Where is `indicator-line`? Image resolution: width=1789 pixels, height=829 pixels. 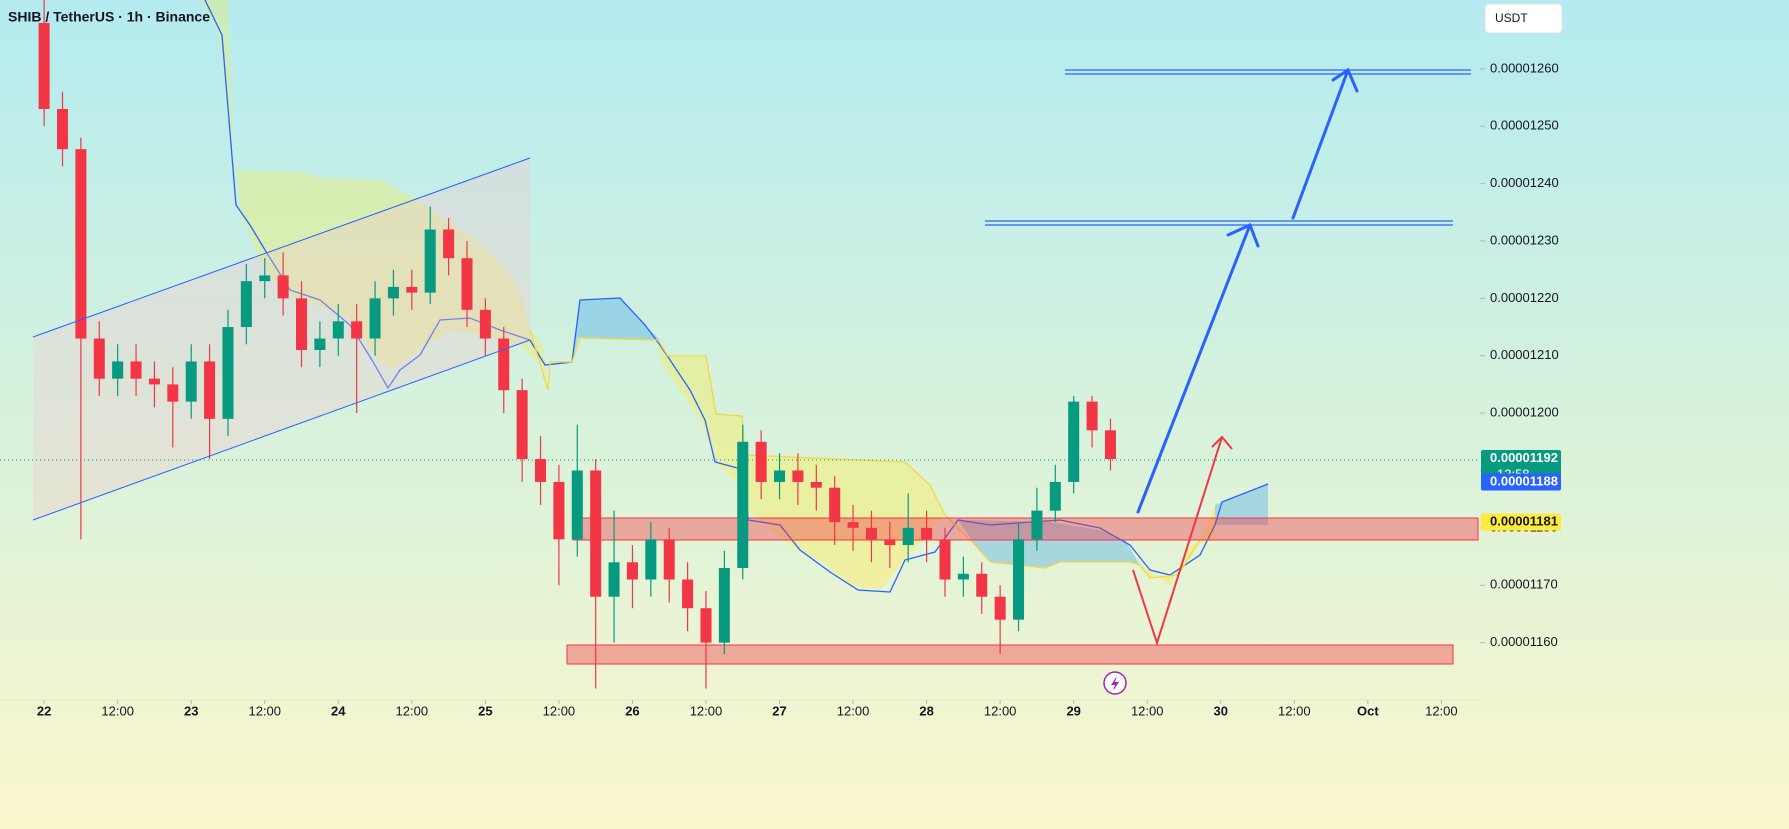
indicator-line is located at coordinates (872, 454).